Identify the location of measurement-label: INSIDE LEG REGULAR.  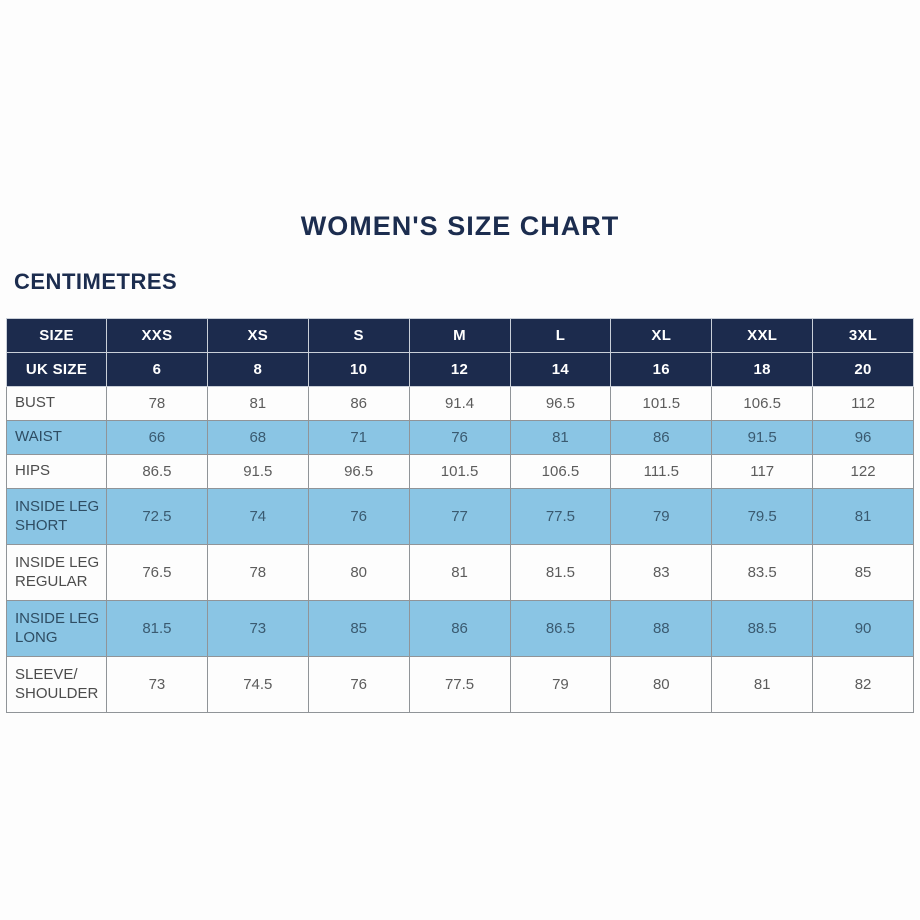
(56, 572).